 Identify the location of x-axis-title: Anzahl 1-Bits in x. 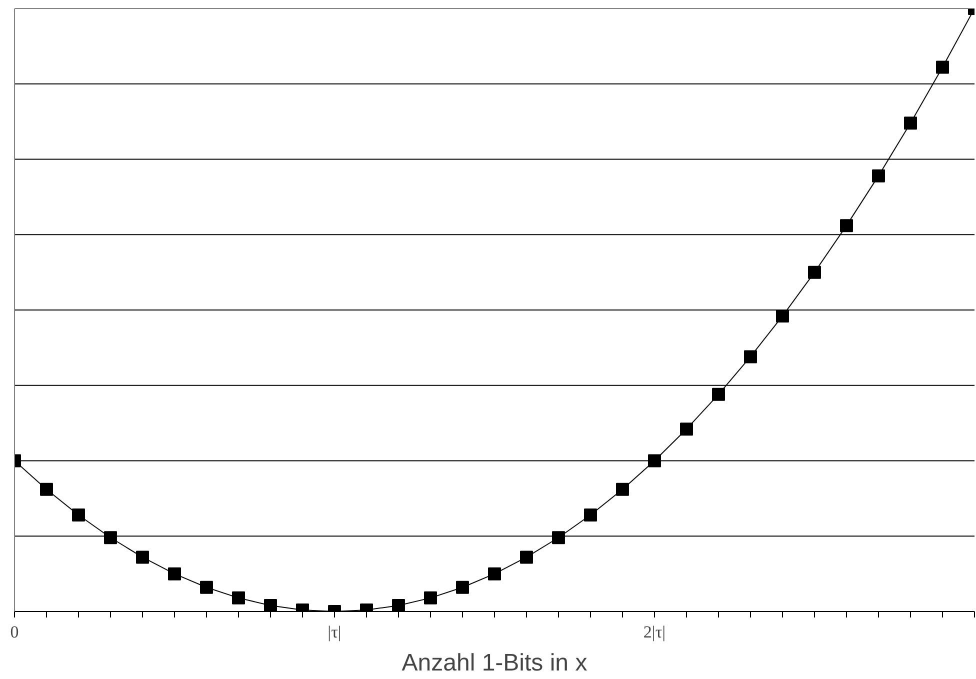
(495, 663).